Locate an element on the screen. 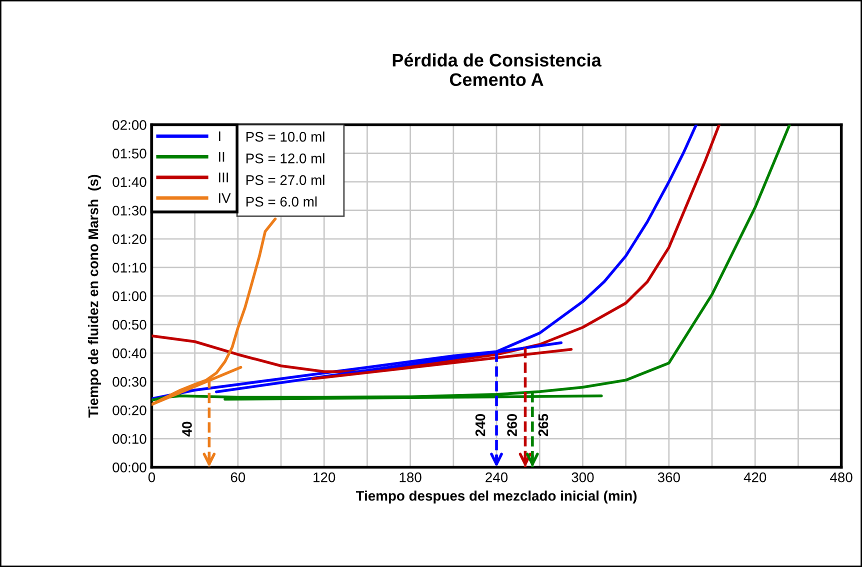 The width and height of the screenshot is (862, 567). y-tick-label: 01:40 is located at coordinates (129, 182).